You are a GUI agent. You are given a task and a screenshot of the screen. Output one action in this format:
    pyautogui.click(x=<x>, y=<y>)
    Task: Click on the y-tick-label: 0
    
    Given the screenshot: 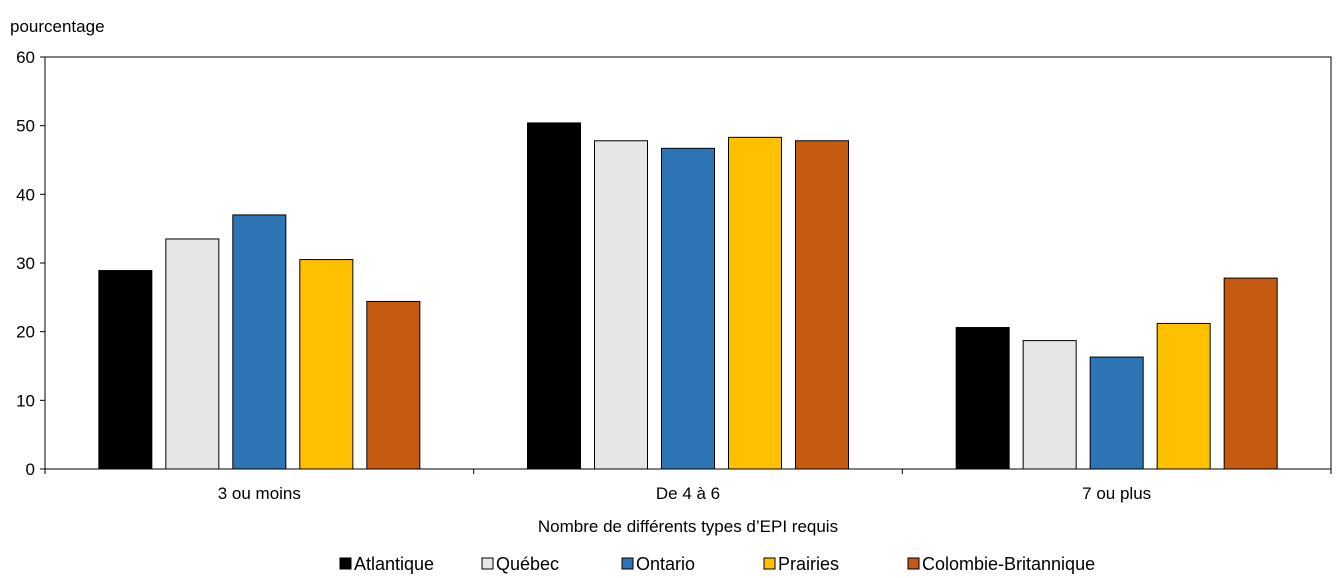 What is the action you would take?
    pyautogui.click(x=30, y=469)
    